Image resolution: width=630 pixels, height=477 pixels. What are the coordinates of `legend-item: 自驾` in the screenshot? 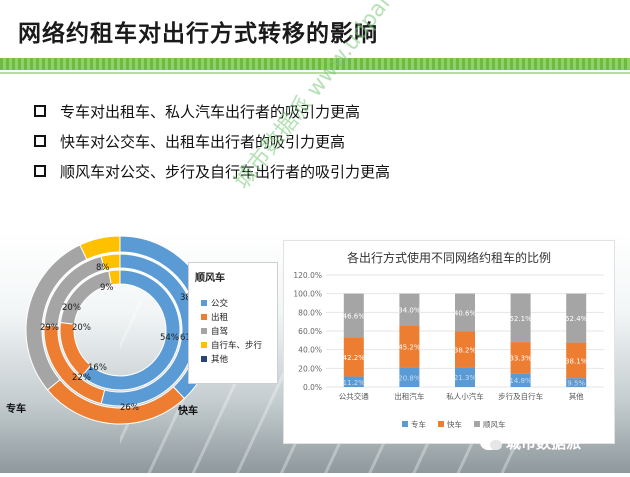 It's located at (214, 331).